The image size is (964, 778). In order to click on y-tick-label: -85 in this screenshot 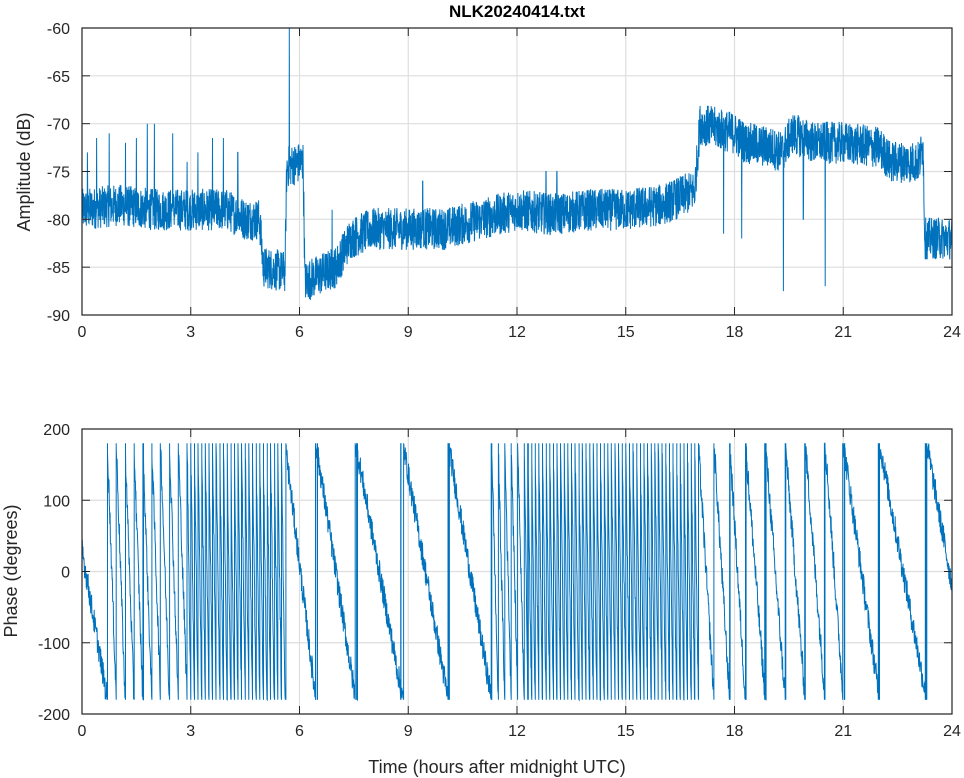, I will do `click(58, 268)`.